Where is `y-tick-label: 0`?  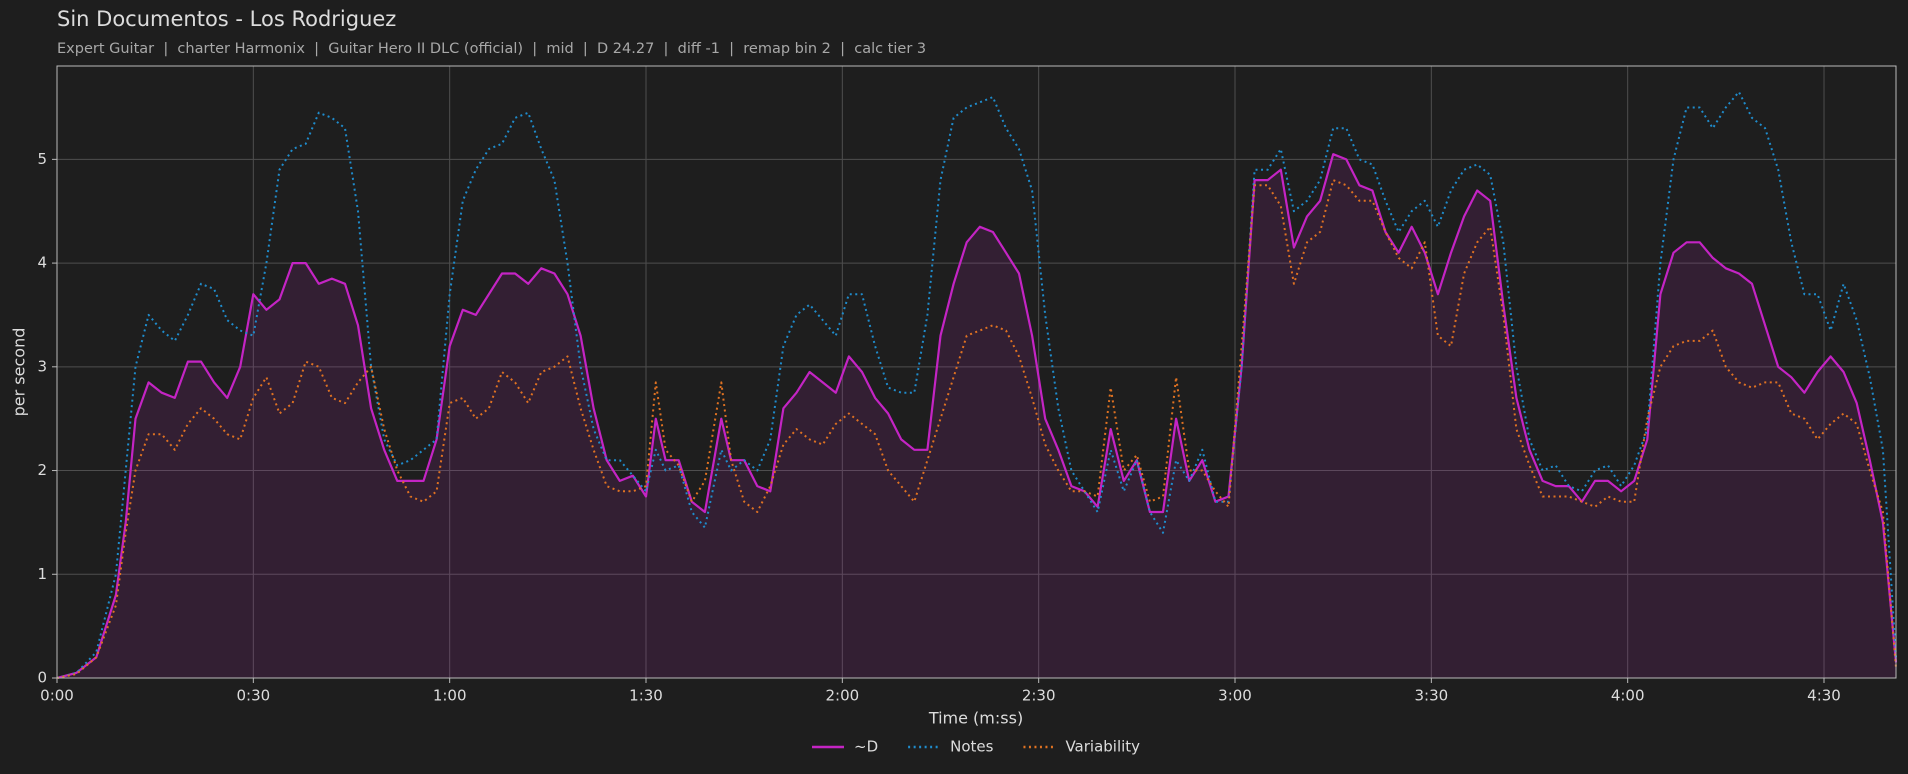
y-tick-label: 0 is located at coordinates (42, 678).